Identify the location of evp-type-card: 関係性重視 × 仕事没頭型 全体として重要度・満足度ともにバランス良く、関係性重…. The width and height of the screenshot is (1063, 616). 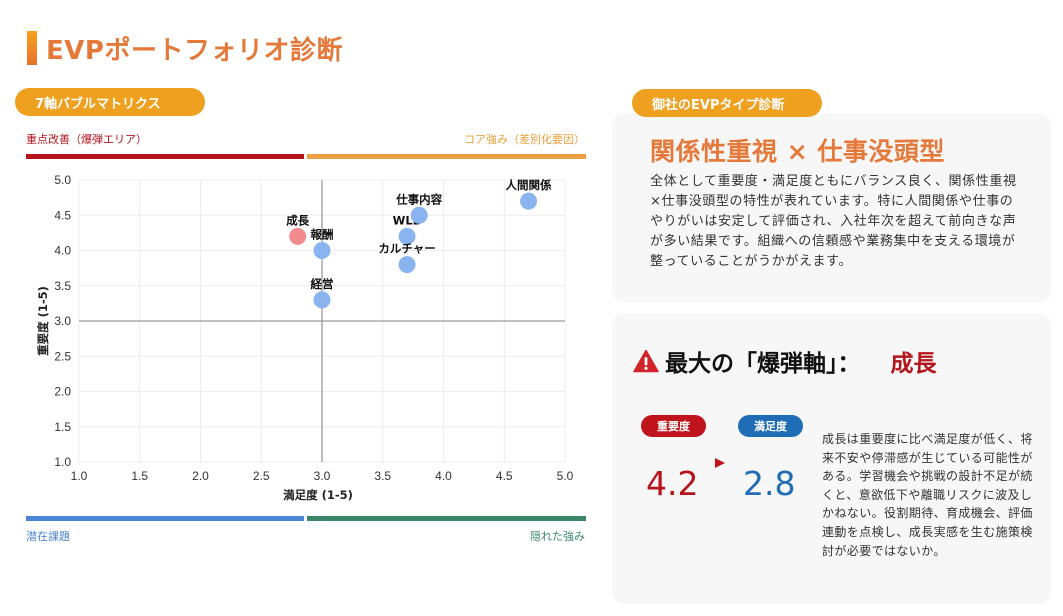
(831, 207).